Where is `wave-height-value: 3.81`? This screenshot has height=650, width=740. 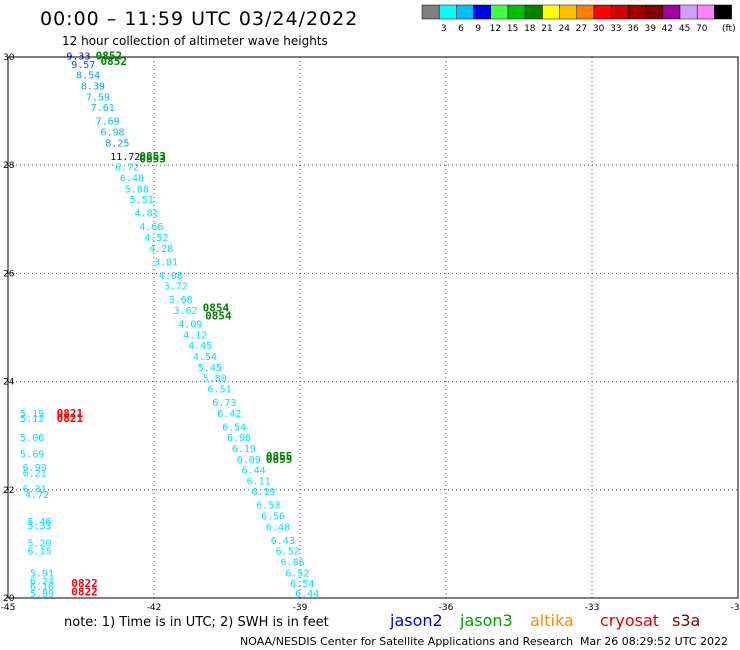
wave-height-value: 3.81 is located at coordinates (166, 262).